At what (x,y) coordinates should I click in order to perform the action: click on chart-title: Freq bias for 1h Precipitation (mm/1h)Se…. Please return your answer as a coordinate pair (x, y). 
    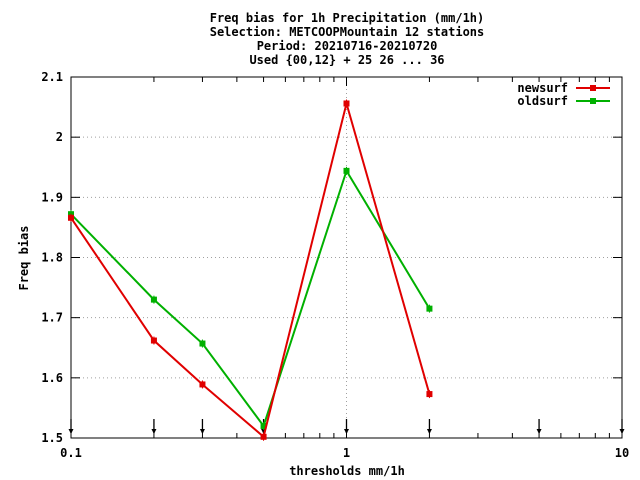
    Looking at the image, I should click on (347, 39).